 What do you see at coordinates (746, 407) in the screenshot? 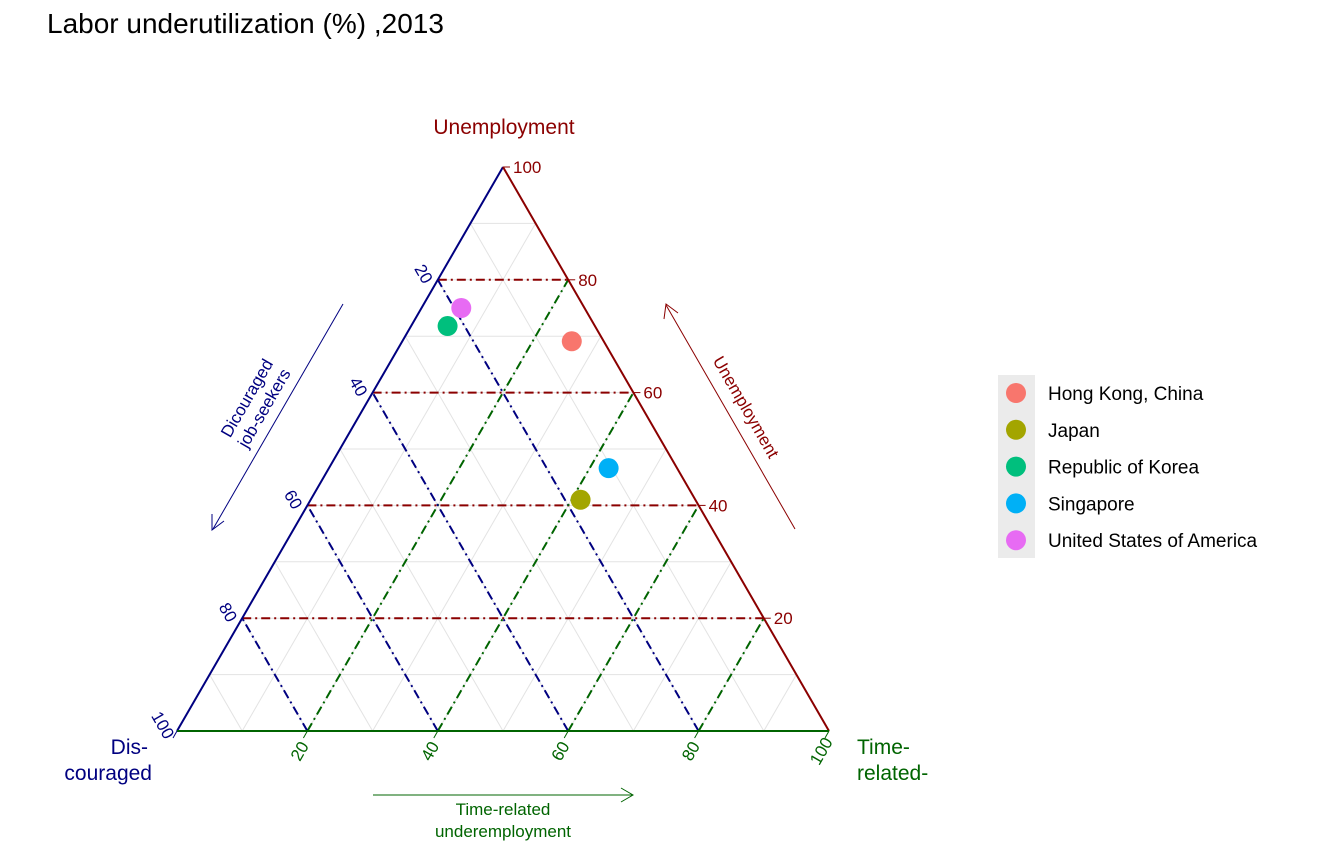
I see `right-arrow-label: Unemployment` at bounding box center [746, 407].